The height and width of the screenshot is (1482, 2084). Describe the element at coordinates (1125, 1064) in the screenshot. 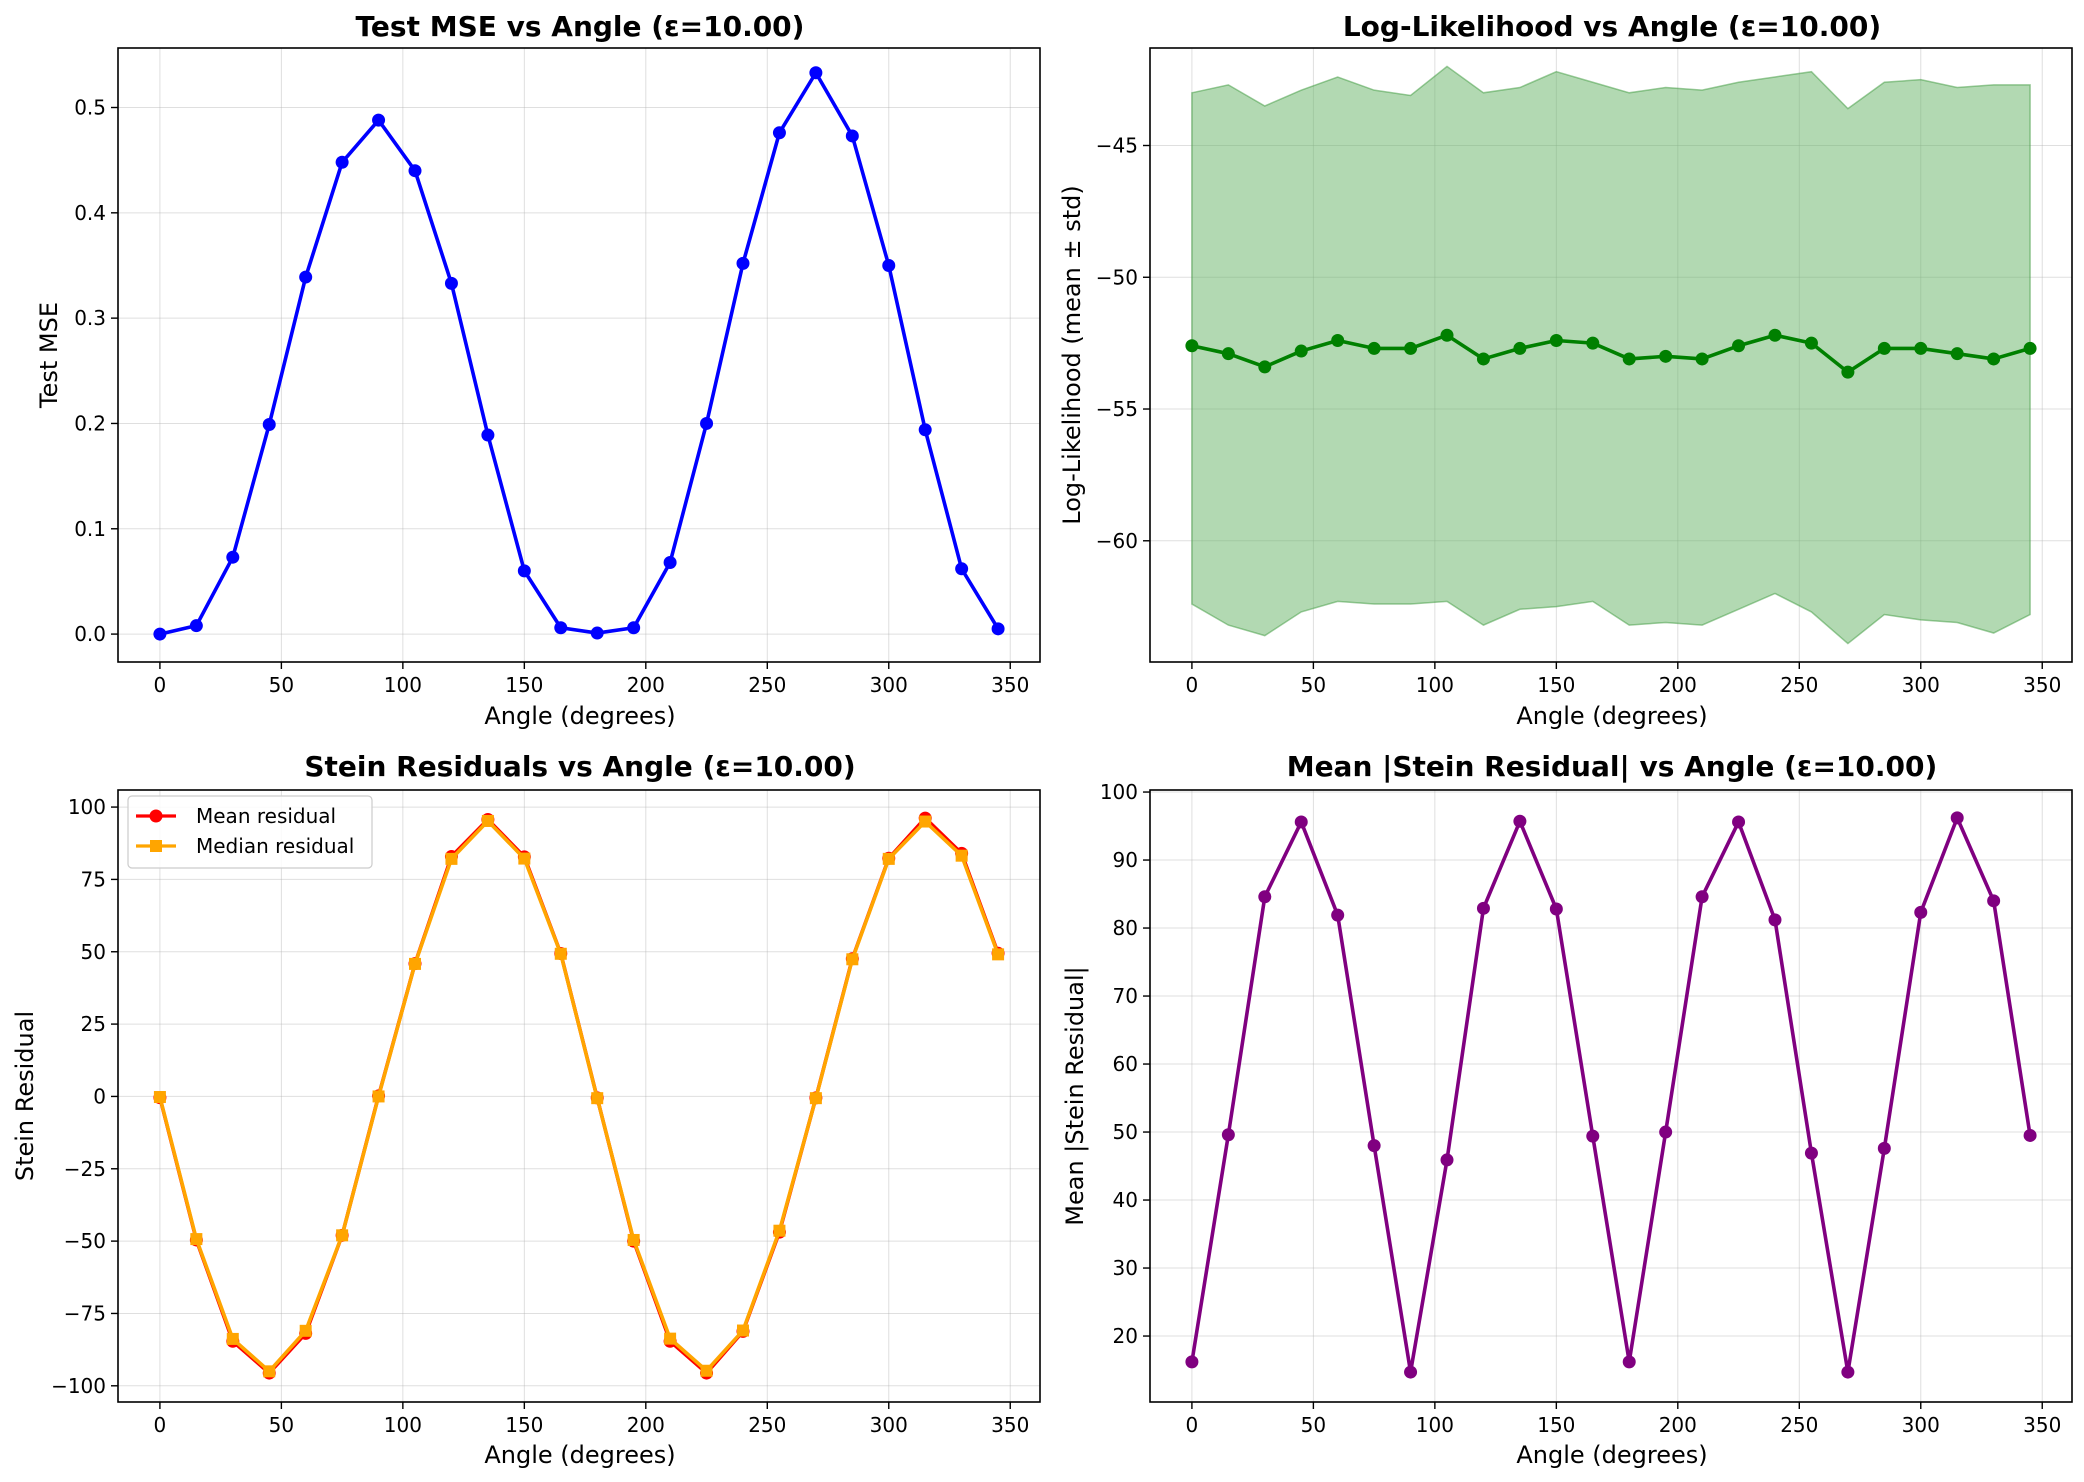

I see `y-tick-label: 60` at that location.